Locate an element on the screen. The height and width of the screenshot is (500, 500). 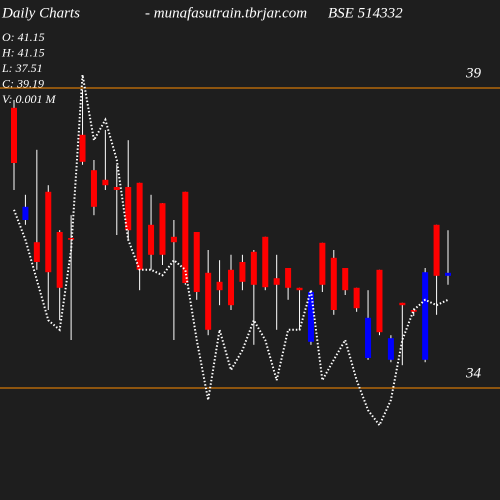
chart-subtitle: - munafasutrain.tbrjar.com is located at coordinates (226, 13).